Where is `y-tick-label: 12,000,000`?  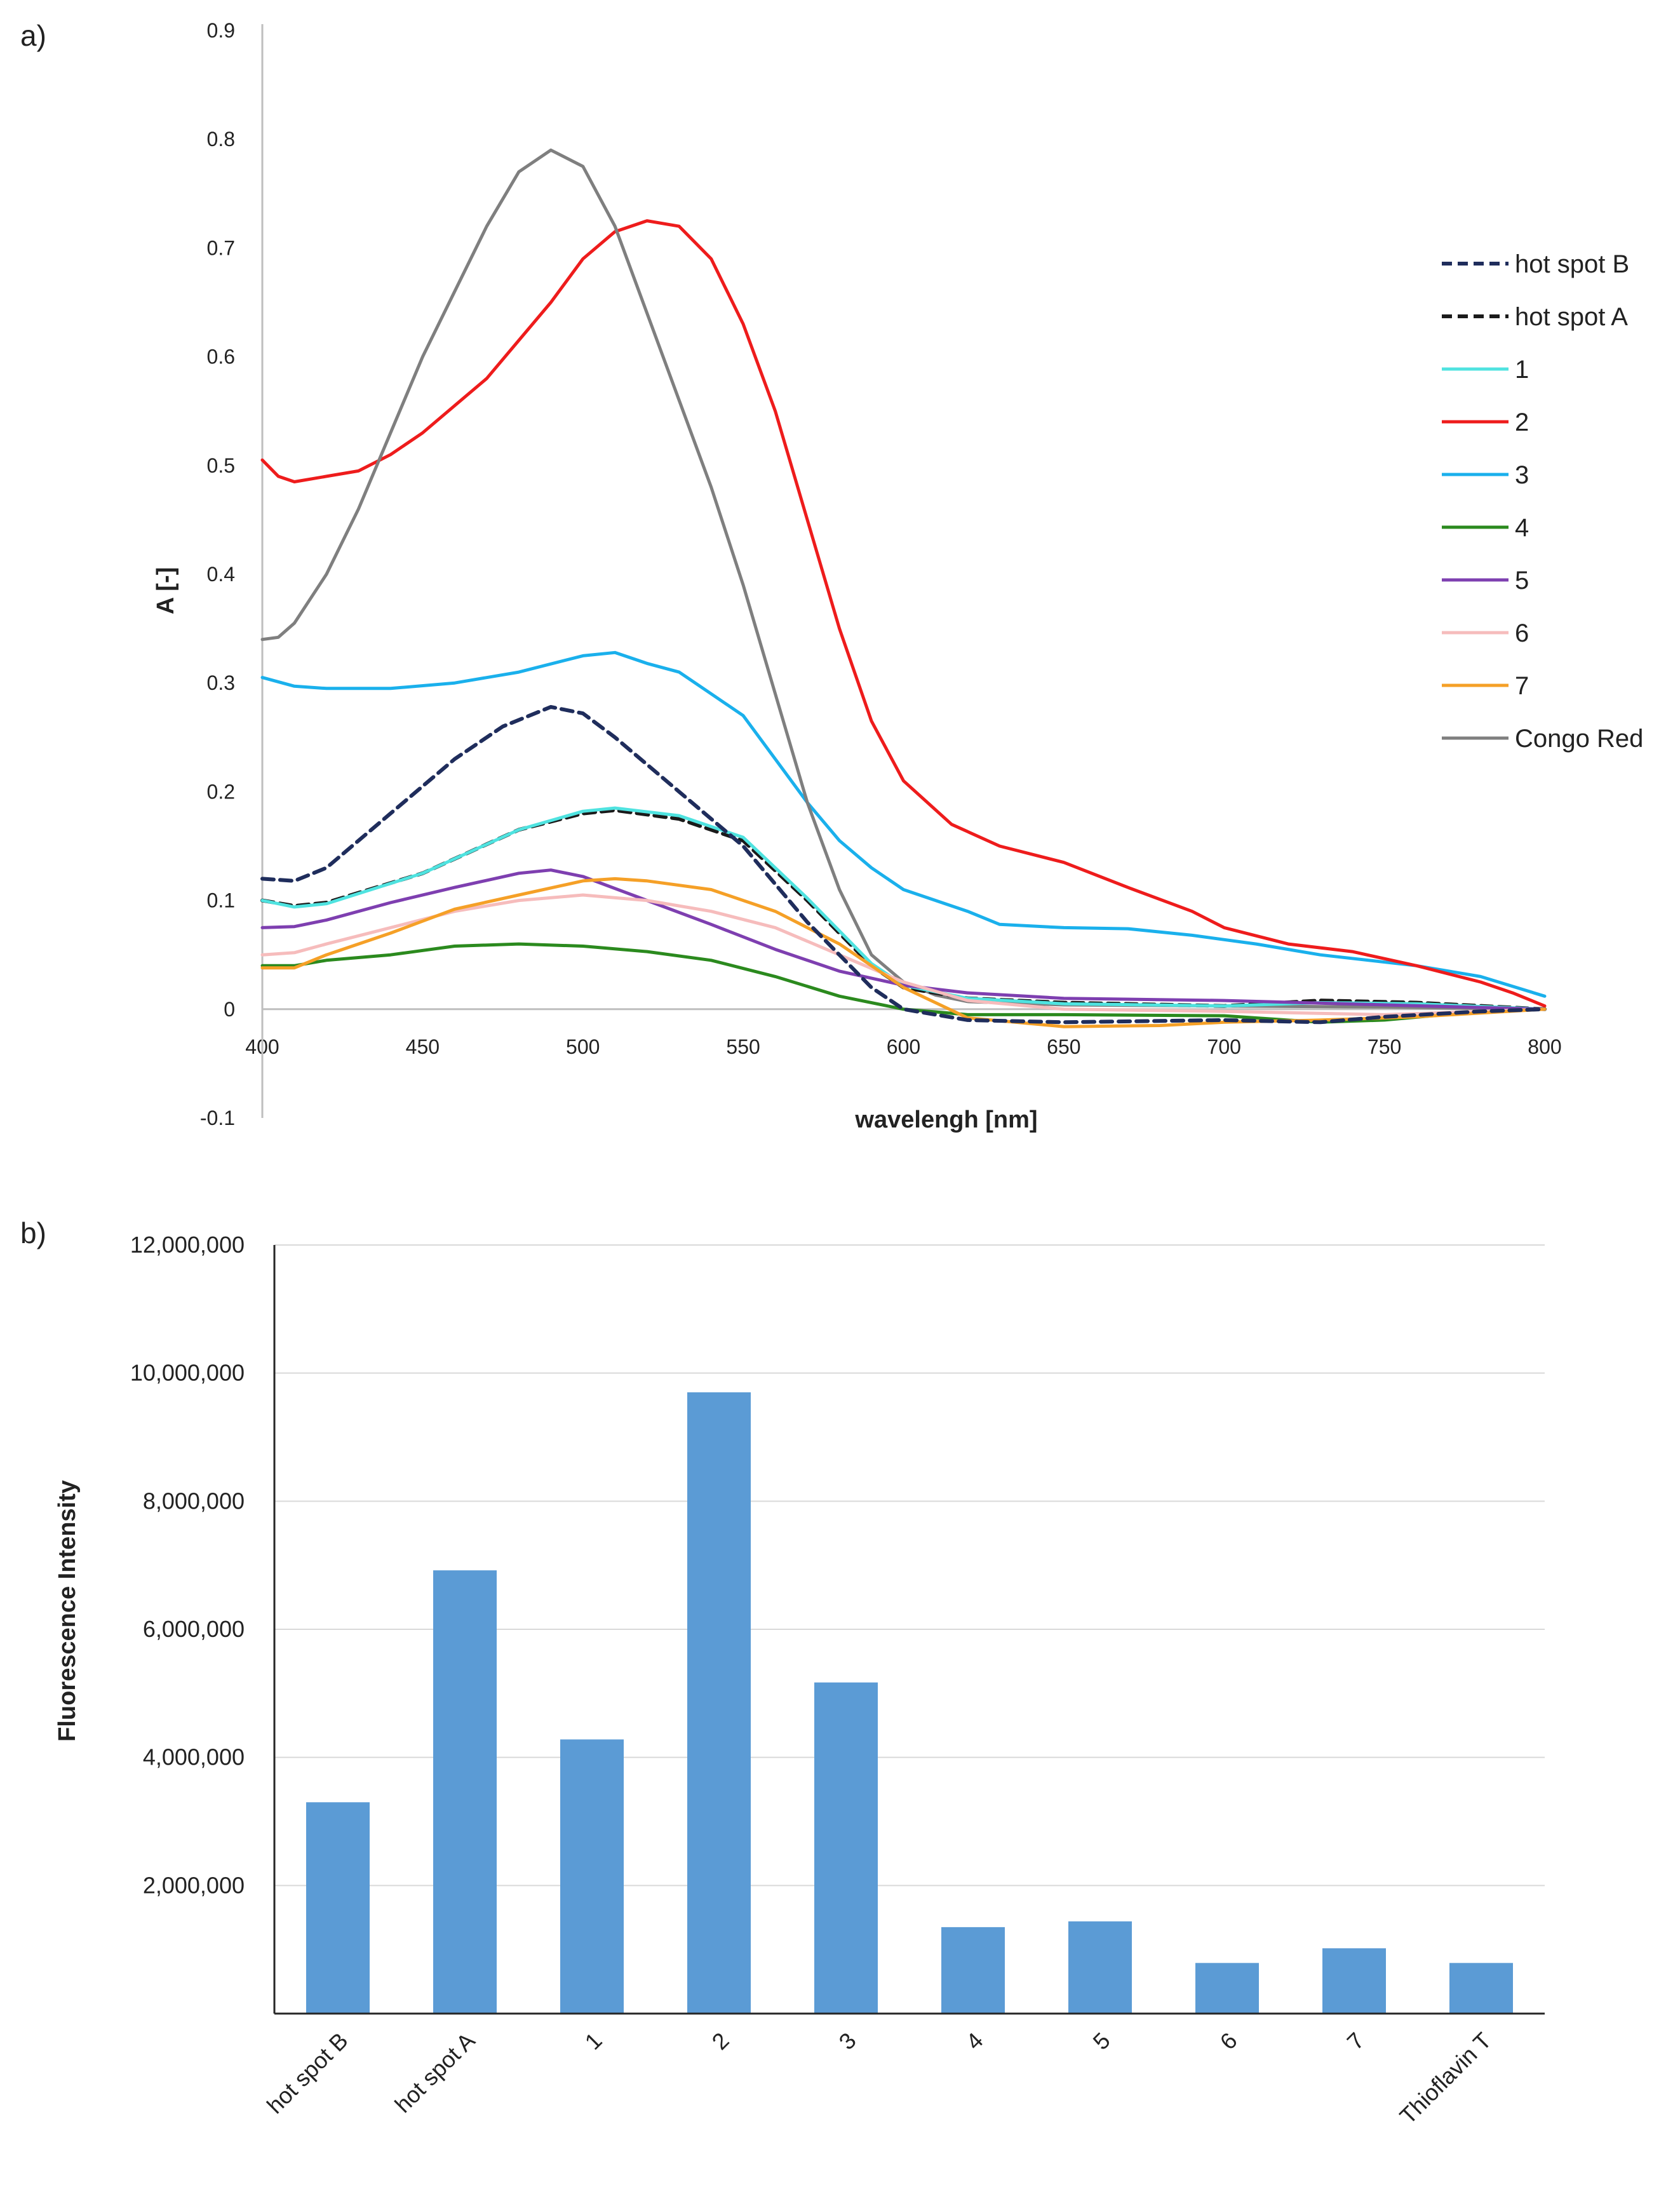
y-tick-label: 12,000,000 is located at coordinates (187, 1245).